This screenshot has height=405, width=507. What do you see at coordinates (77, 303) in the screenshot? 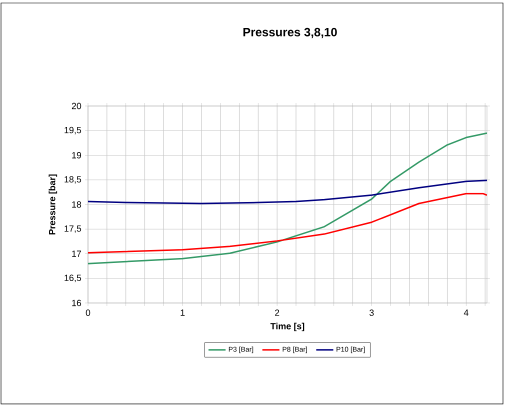
I see `y-tick-label: 16` at bounding box center [77, 303].